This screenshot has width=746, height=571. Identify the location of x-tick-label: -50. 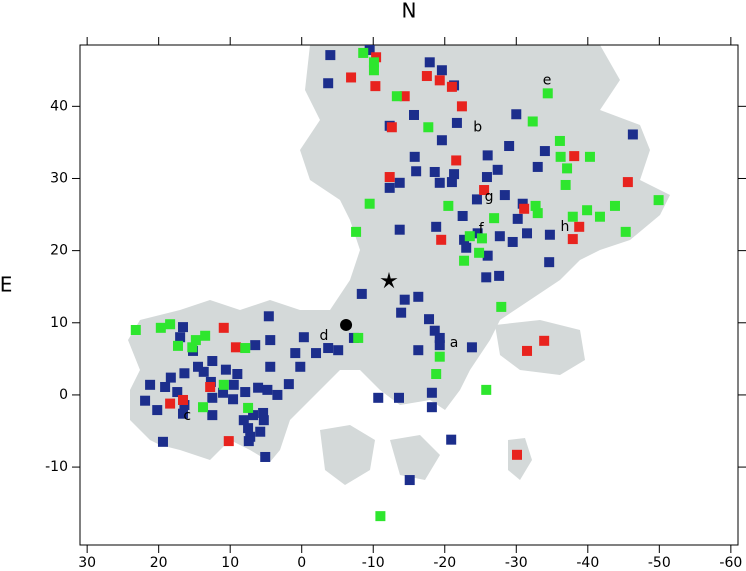
(659, 563).